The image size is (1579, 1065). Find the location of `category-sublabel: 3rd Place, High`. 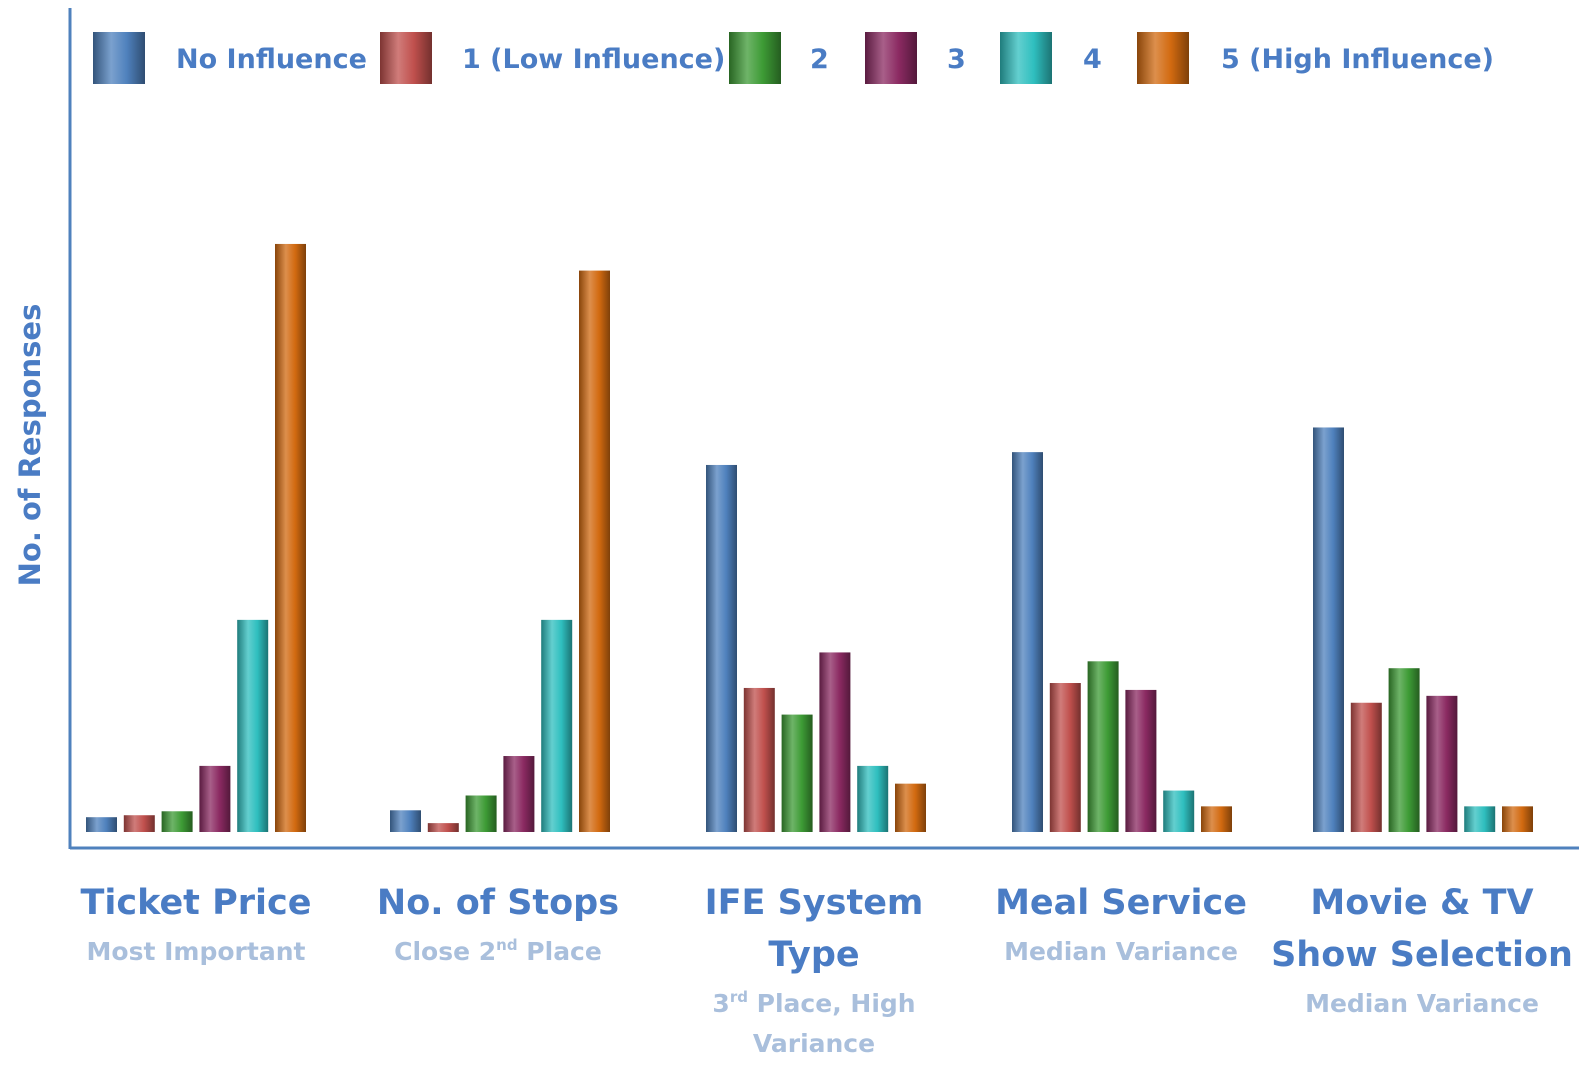

category-sublabel: 3rd Place, High is located at coordinates (813, 1003).